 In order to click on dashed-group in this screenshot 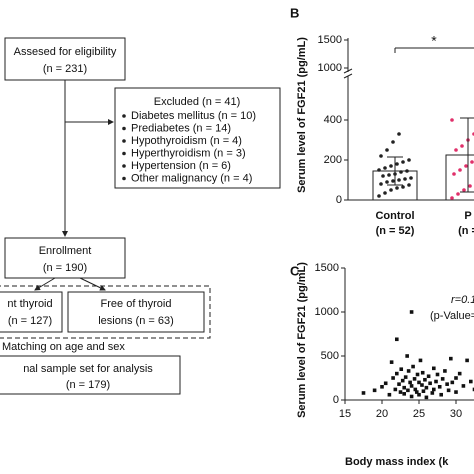, I will do `click(105, 312)`.